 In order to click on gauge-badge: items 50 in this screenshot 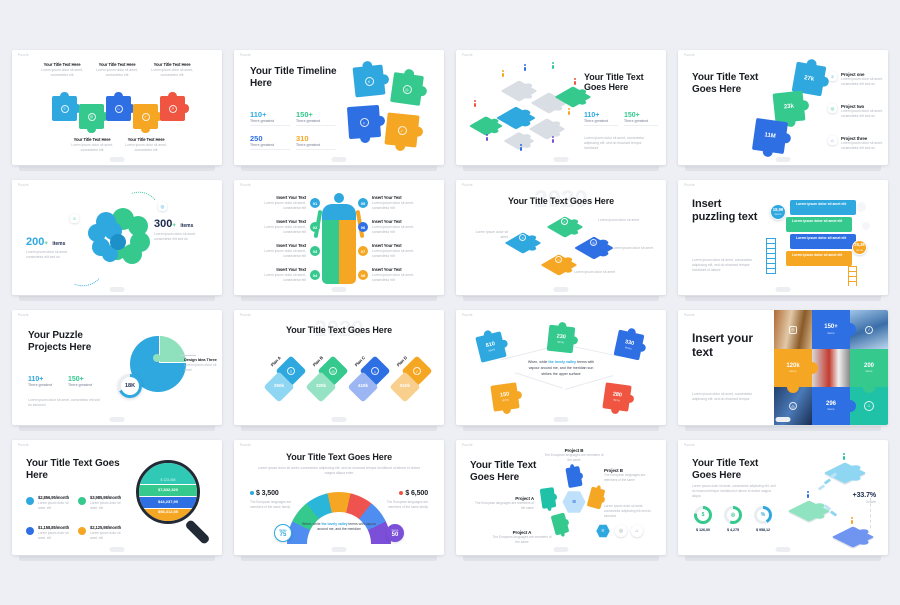, I will do `click(395, 533)`.